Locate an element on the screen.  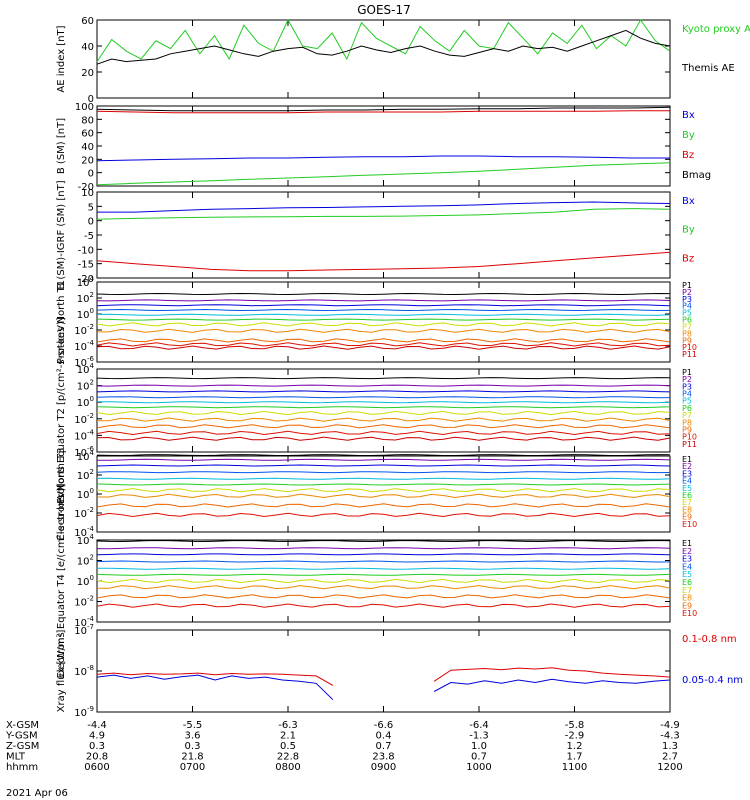
panel-2: -20 0 20 40 60 80 100 B (SM) [nT] Bx By Bz Bmag is located at coordinates (383, 147).